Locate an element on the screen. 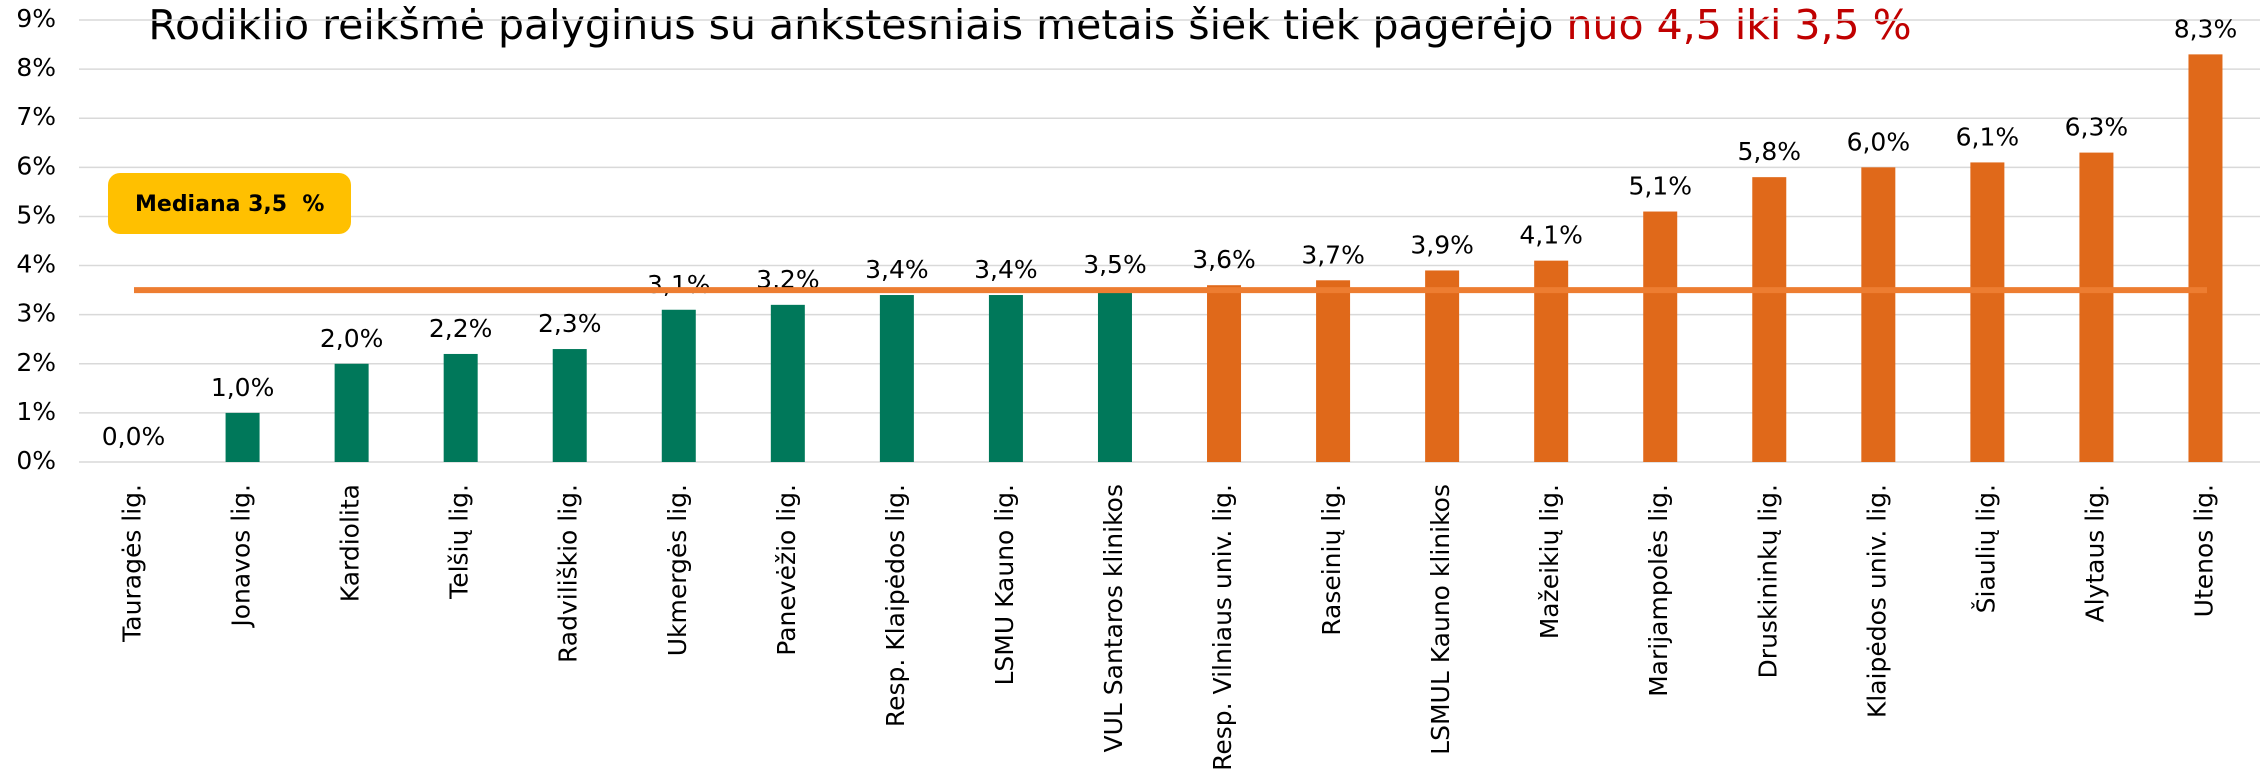  x-tick-label: Resp. Klaipėdos lig. is located at coordinates (895, 605).